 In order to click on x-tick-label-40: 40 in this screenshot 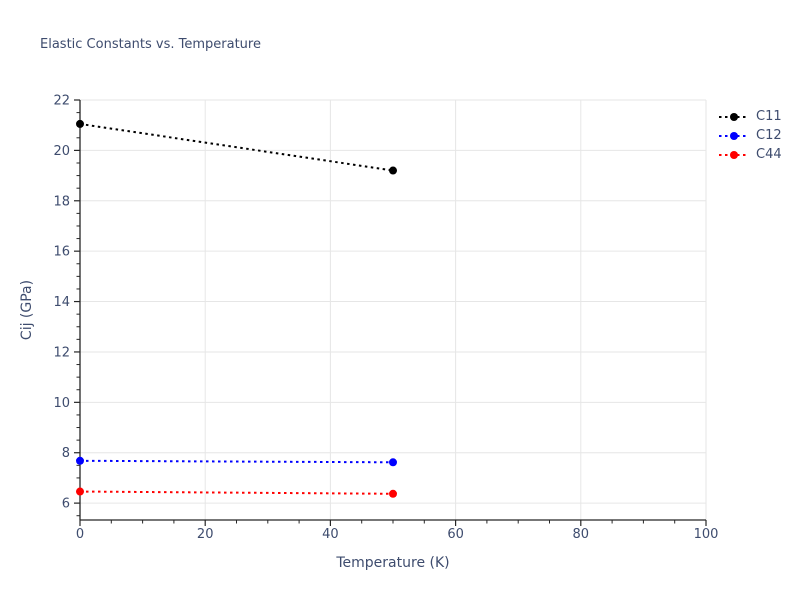, I will do `click(330, 534)`.